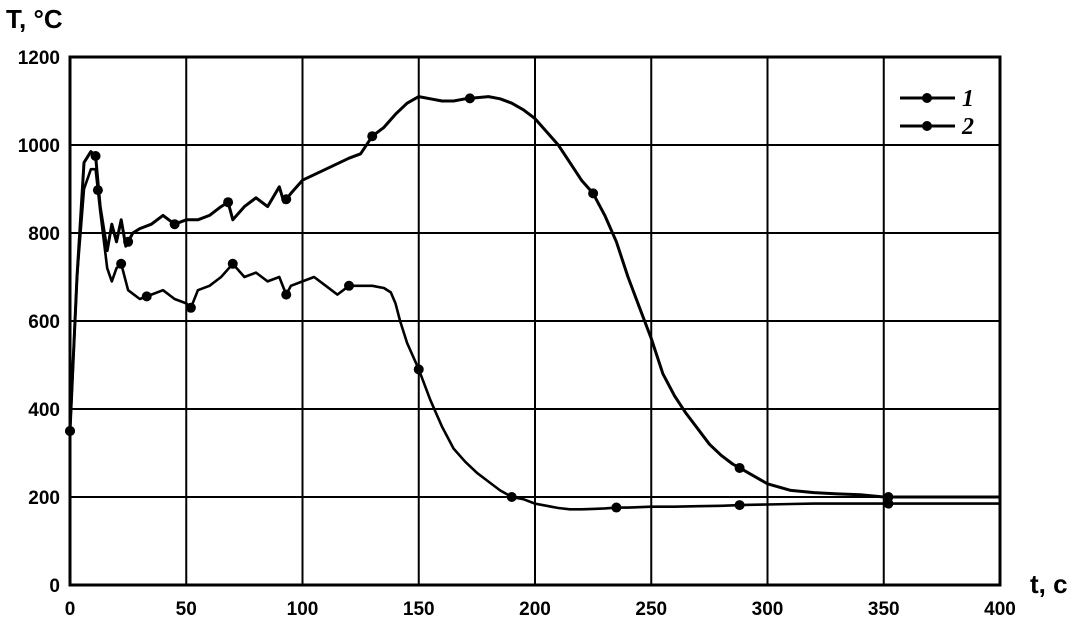 This screenshot has height=628, width=1079. Describe the element at coordinates (39, 58) in the screenshot. I see `y-tick-label-1200: 1200` at that location.